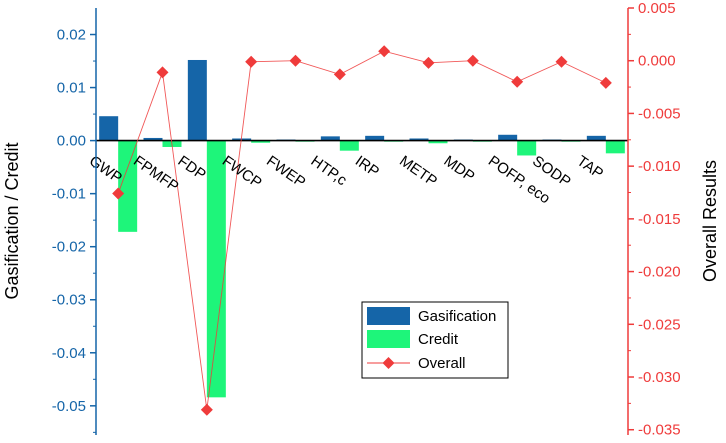  Describe the element at coordinates (590, 167) in the screenshot. I see `category-label: TAP` at that location.